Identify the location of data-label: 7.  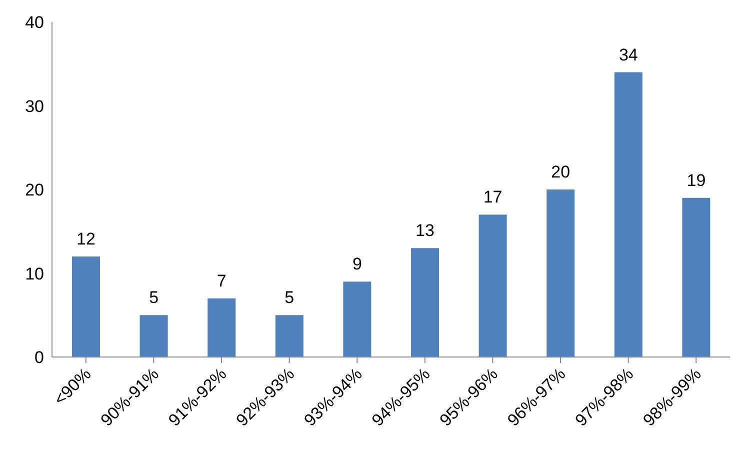
(221, 280).